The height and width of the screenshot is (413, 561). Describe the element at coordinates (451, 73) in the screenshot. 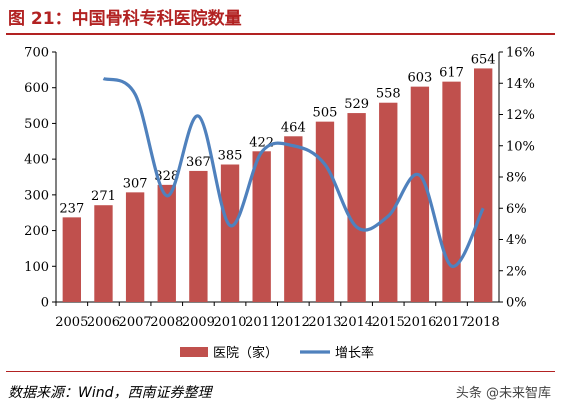

I see `bar-data-label: 617` at that location.